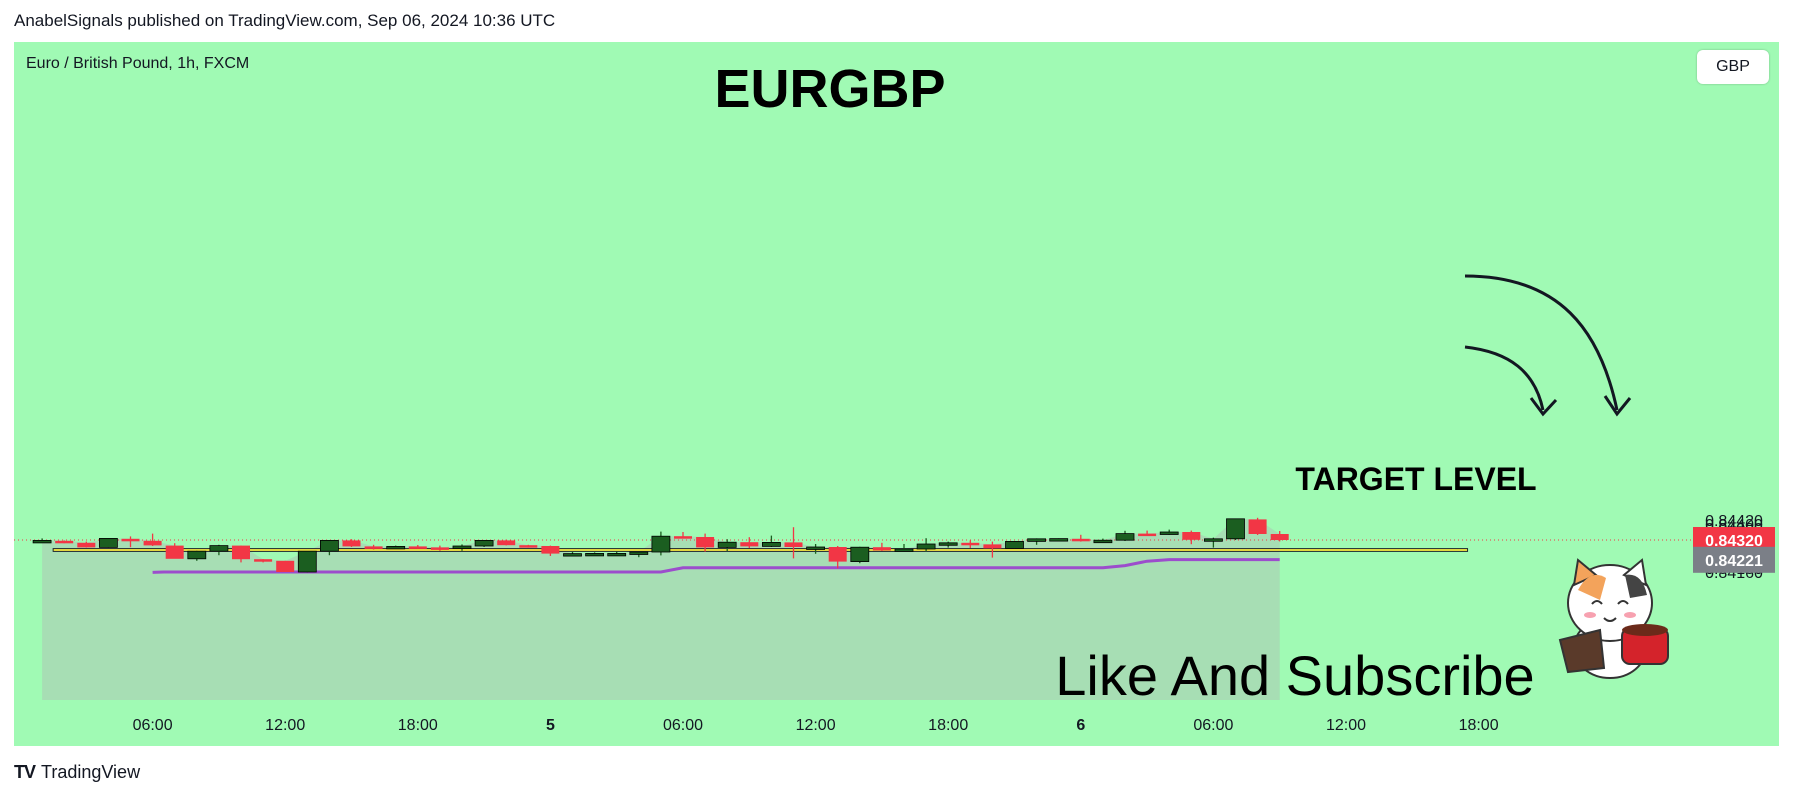 This screenshot has height=798, width=1793. What do you see at coordinates (716, 566) in the screenshot?
I see `support-line-group` at bounding box center [716, 566].